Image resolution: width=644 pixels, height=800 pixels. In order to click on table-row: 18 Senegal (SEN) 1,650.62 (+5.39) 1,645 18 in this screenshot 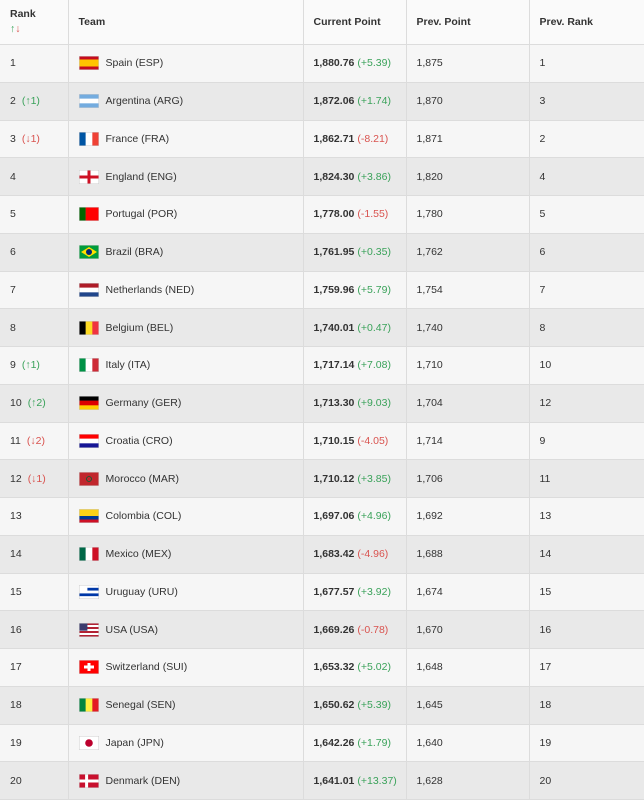, I will do `click(322, 705)`.